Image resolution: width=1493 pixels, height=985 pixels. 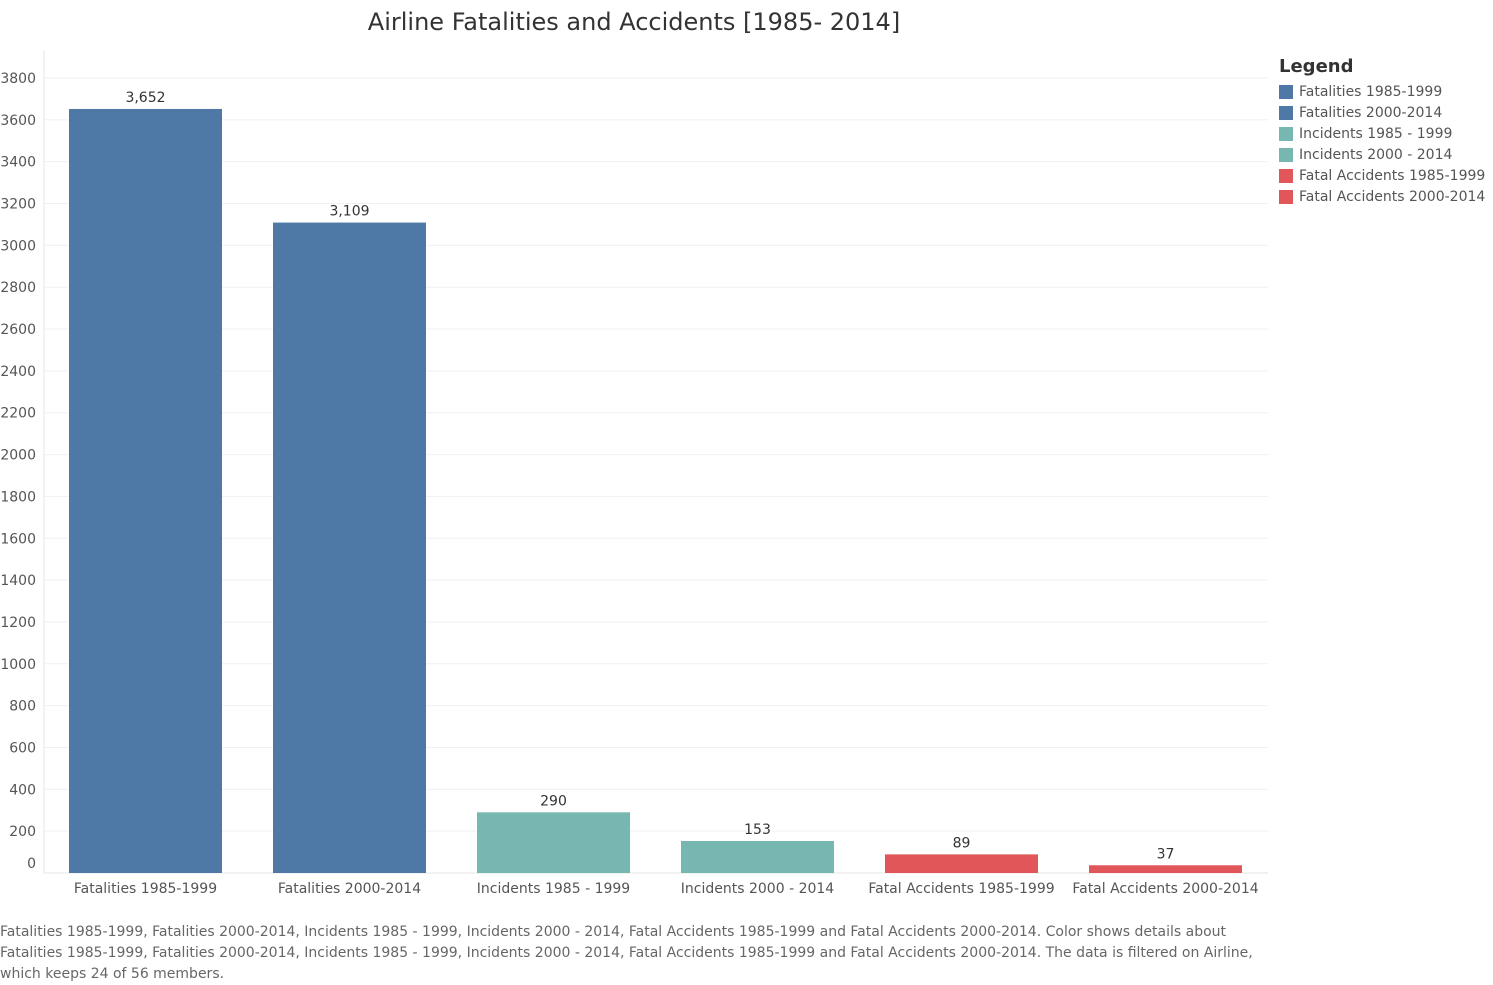 I want to click on legend-label: Fatal Accidents 1985-1999, so click(x=1392, y=175).